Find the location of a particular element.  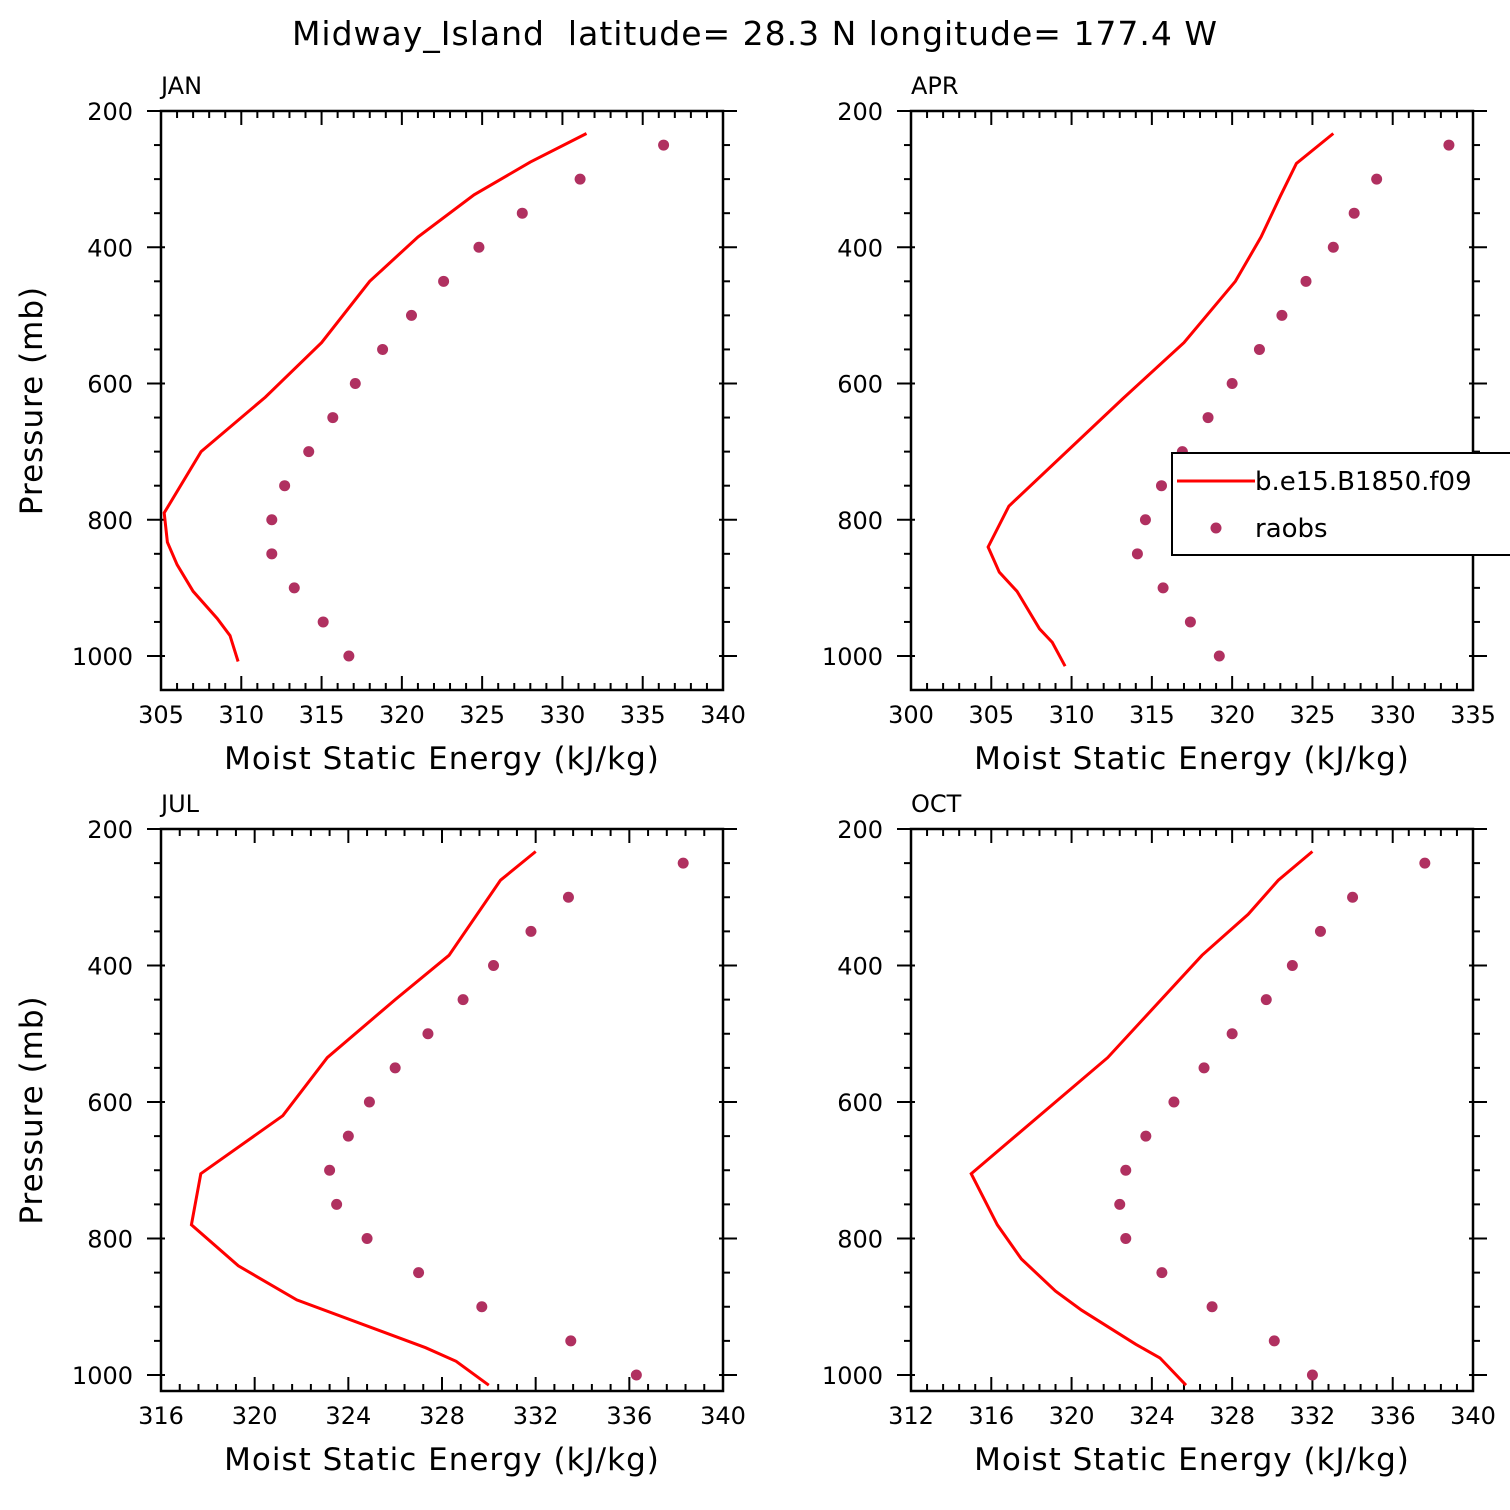

x-tick-label: 300 is located at coordinates (911, 715).